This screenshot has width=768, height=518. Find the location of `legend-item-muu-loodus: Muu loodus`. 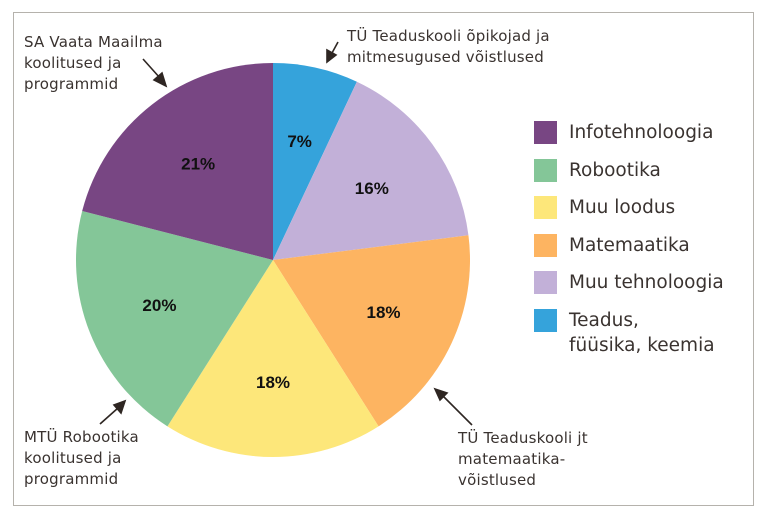

legend-item-muu-loodus: Muu loodus is located at coordinates (629, 214).